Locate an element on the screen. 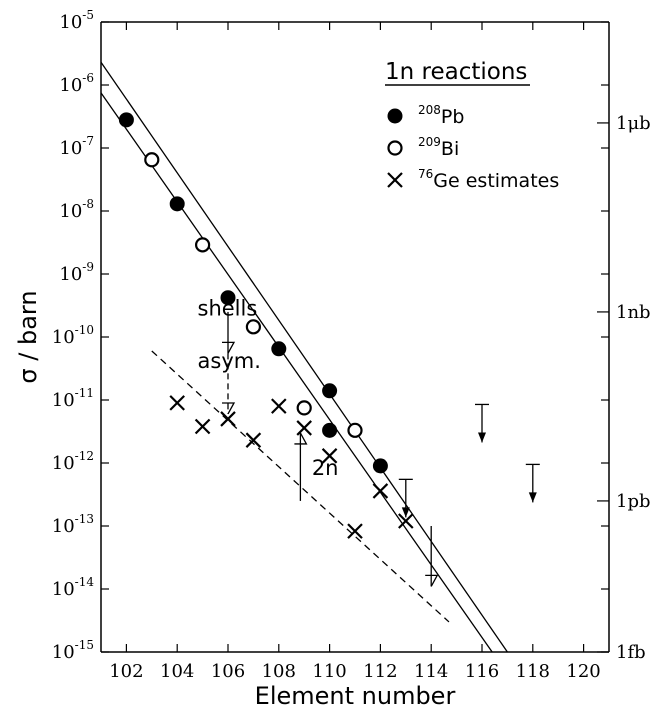  legend-entry-label: 209Bi is located at coordinates (438, 147).